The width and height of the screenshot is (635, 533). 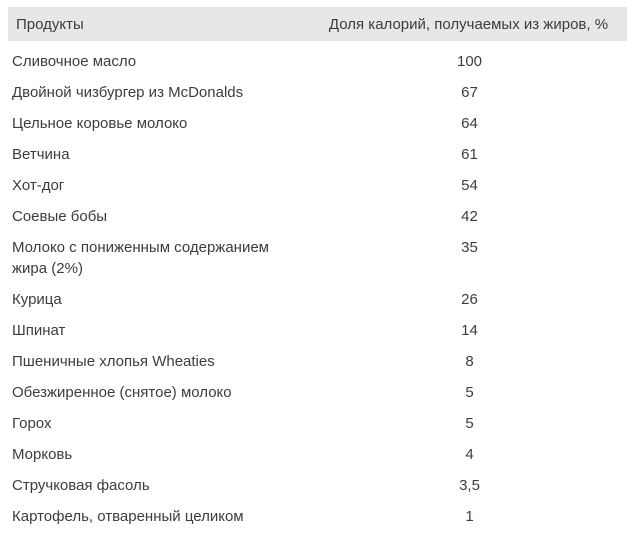 I want to click on table-row: Цельное коровье молоко 64, so click(x=317, y=123).